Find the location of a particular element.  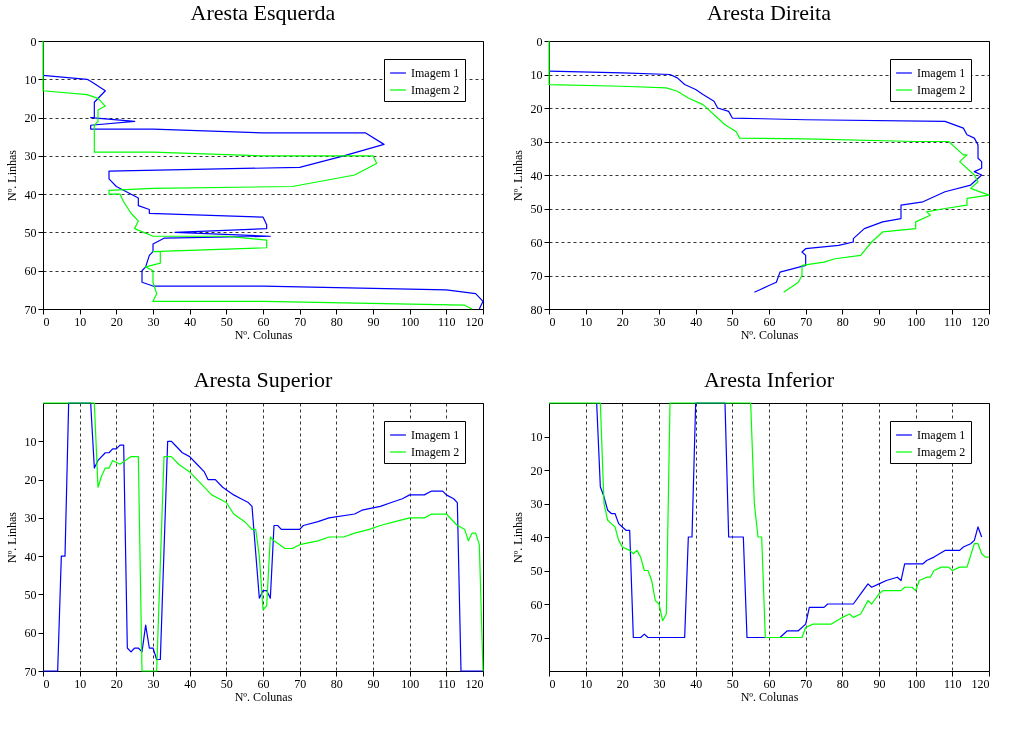

chart-title: Aresta Esquerda is located at coordinates (263, 12).